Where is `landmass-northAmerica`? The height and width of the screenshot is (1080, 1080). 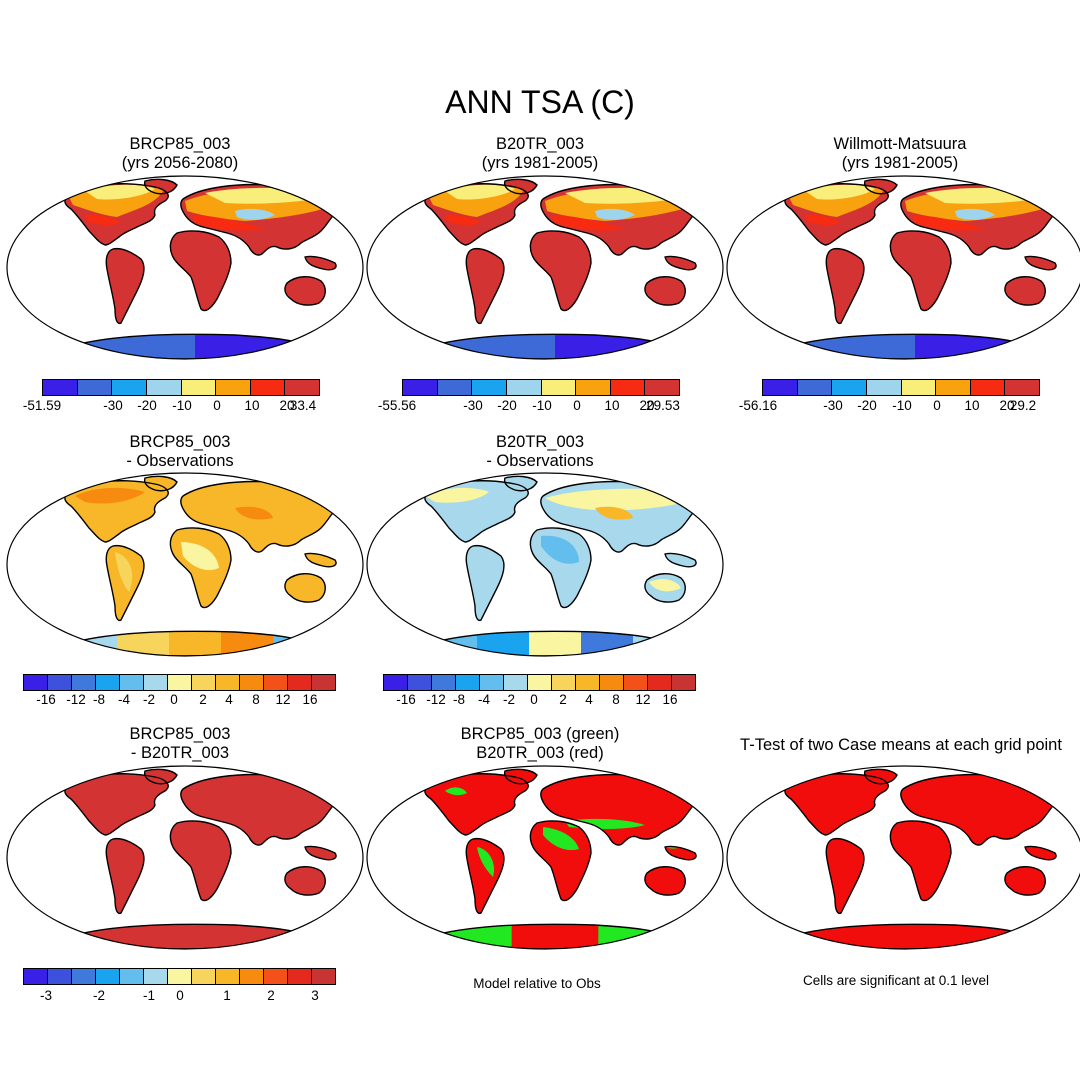
landmass-northAmerica is located at coordinates (116, 804).